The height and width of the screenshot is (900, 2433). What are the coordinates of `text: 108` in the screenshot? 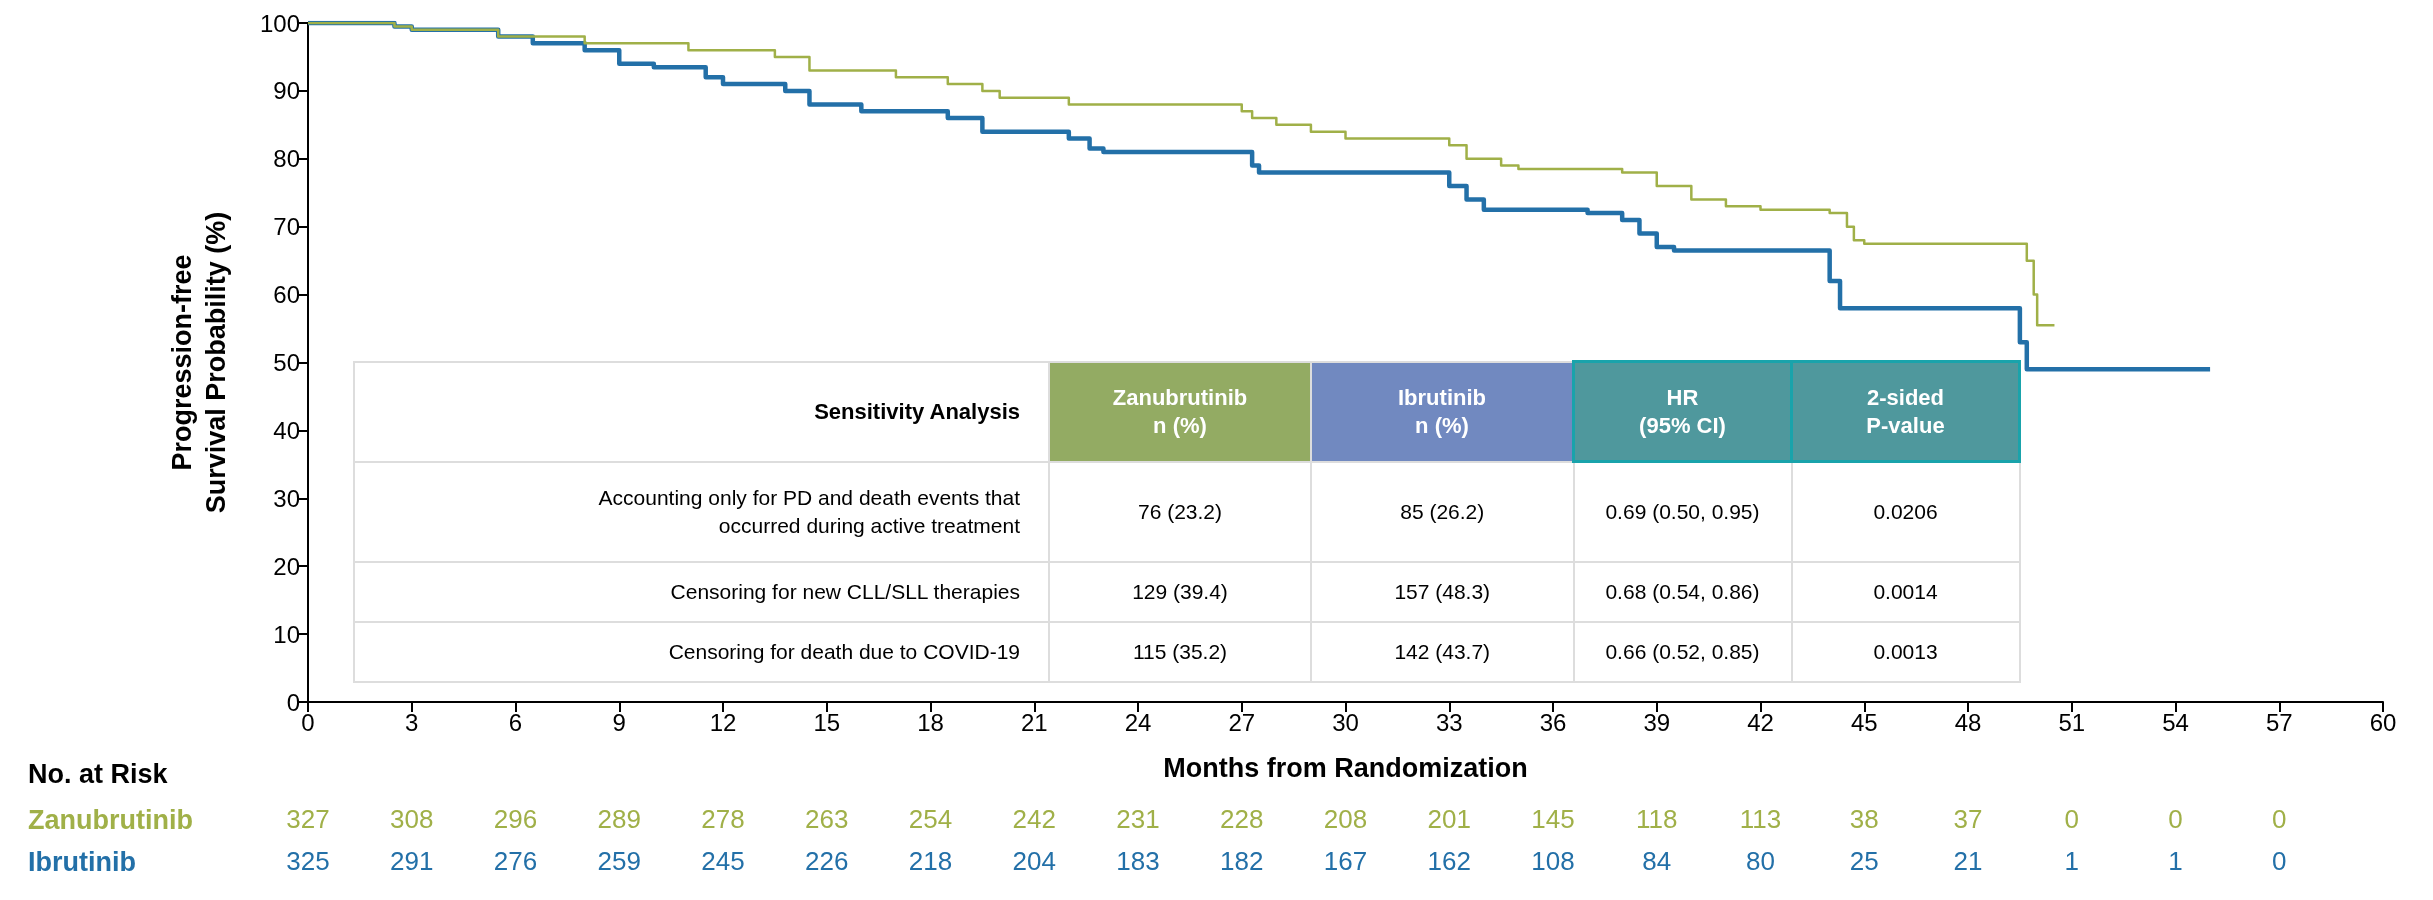 It's located at (1553, 861).